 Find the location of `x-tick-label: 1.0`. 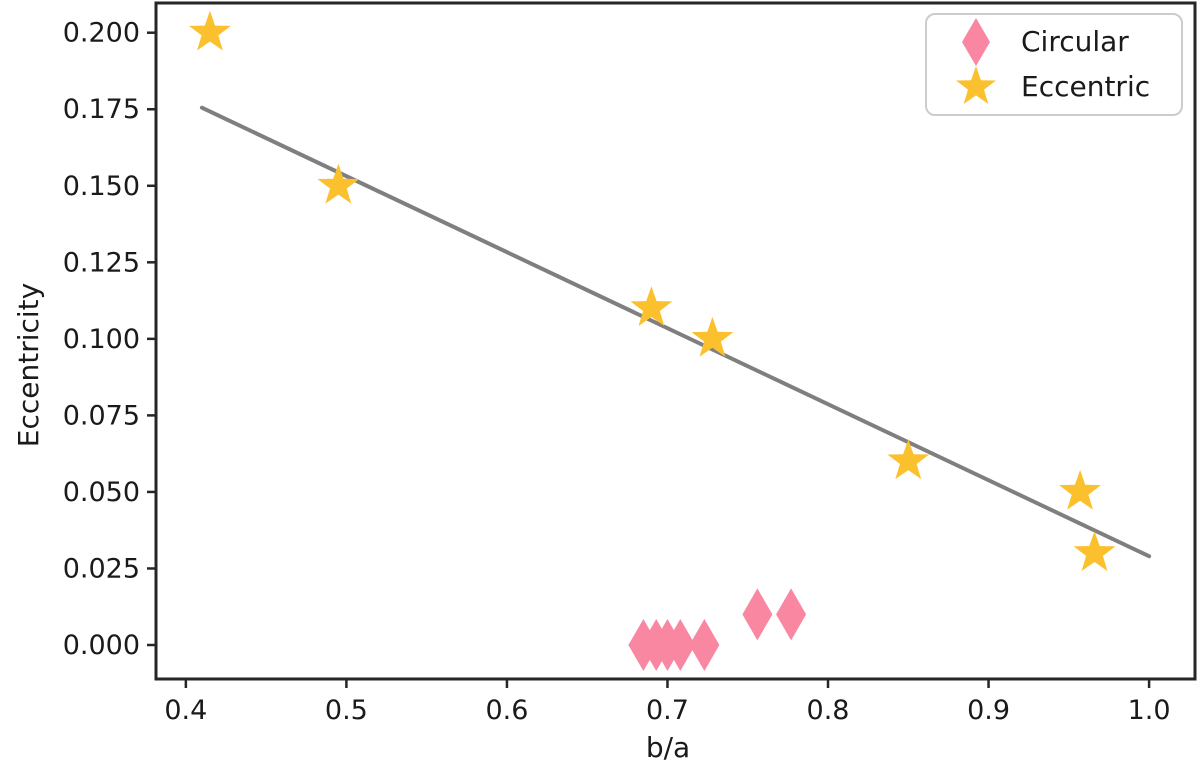

x-tick-label: 1.0 is located at coordinates (1149, 710).